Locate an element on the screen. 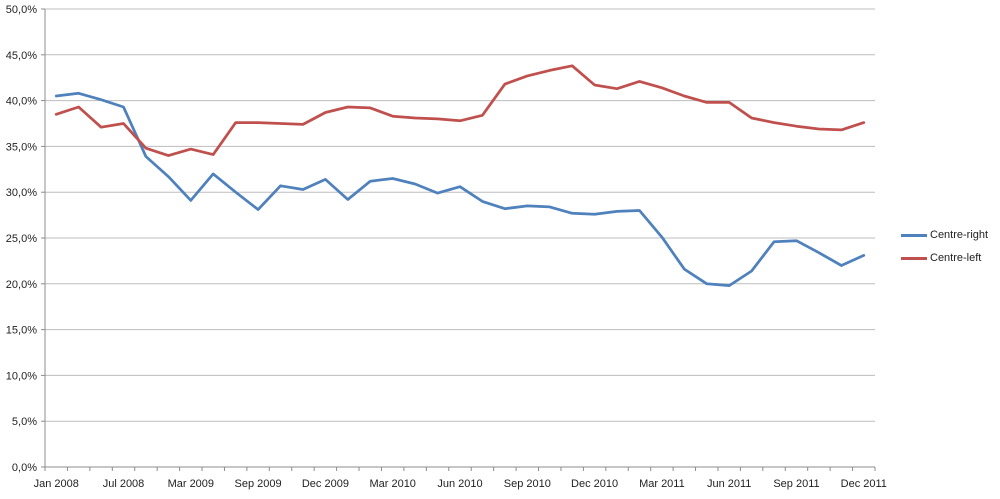  y-axis-label: 0,0% is located at coordinates (24, 468).